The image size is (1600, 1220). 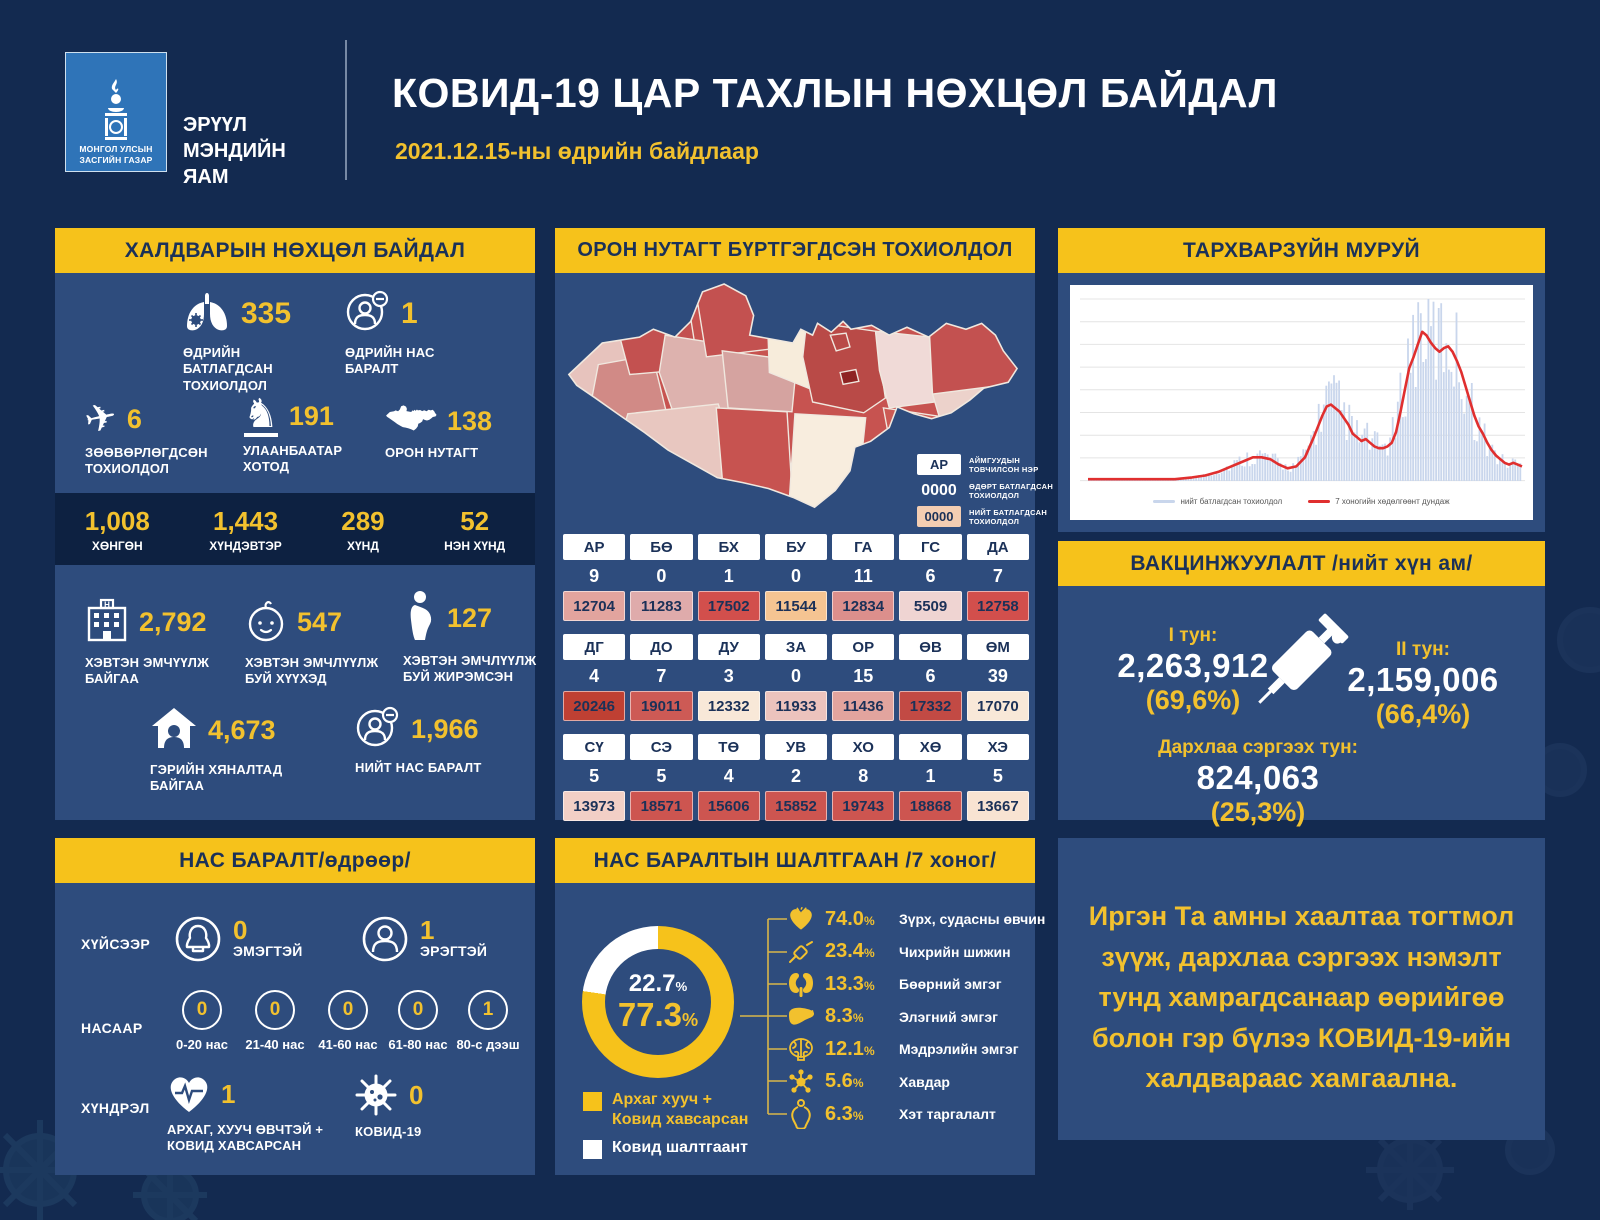 I want to click on region-daily-row: 5 5 4 2 8 1 5, so click(x=796, y=776).